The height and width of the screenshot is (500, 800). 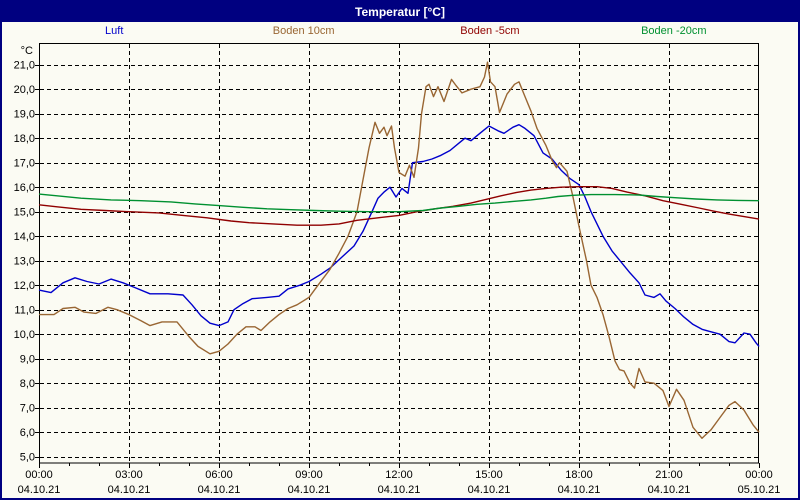 I want to click on y-tick-label: 21,0, so click(x=24, y=66).